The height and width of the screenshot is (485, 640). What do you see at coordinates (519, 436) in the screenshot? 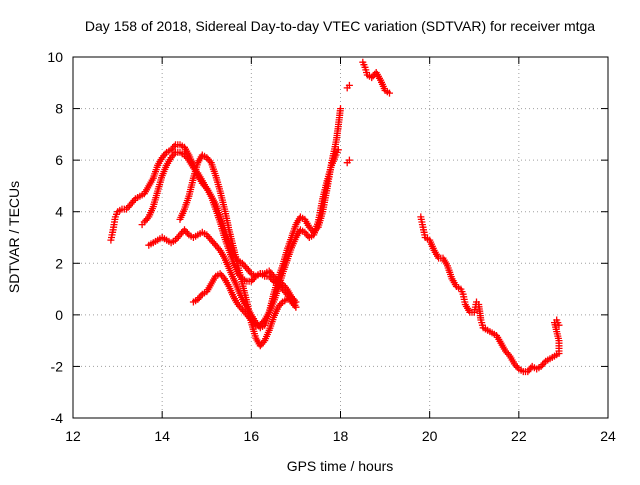
I see `x-tick-label: 22` at bounding box center [519, 436].